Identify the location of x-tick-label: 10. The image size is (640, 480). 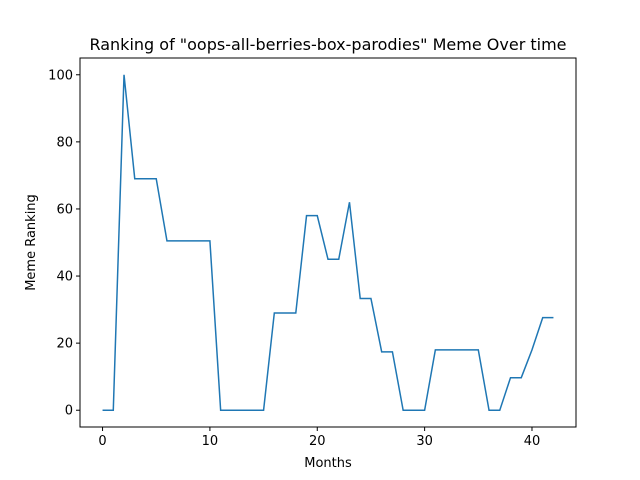
(210, 441).